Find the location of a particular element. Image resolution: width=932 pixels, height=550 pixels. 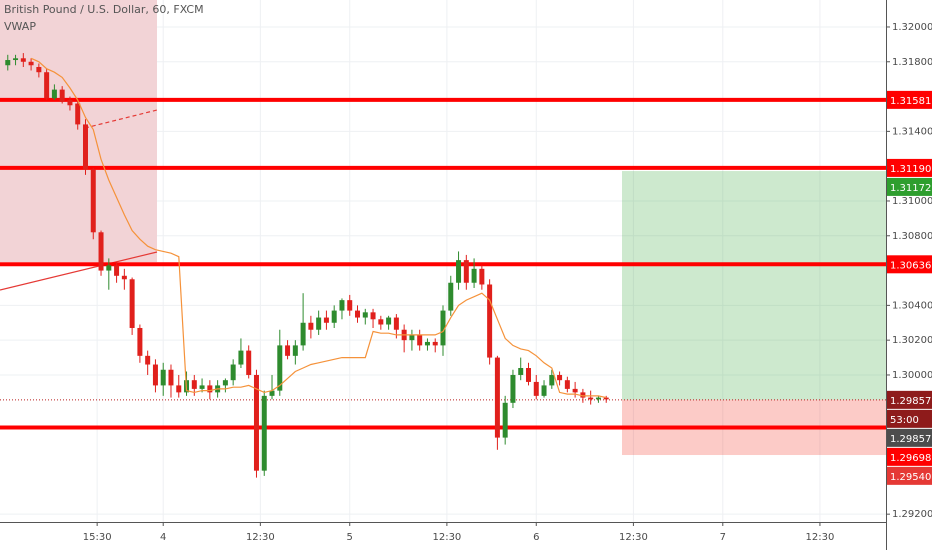

price-tag-label: 1.29857 is located at coordinates (910, 401).